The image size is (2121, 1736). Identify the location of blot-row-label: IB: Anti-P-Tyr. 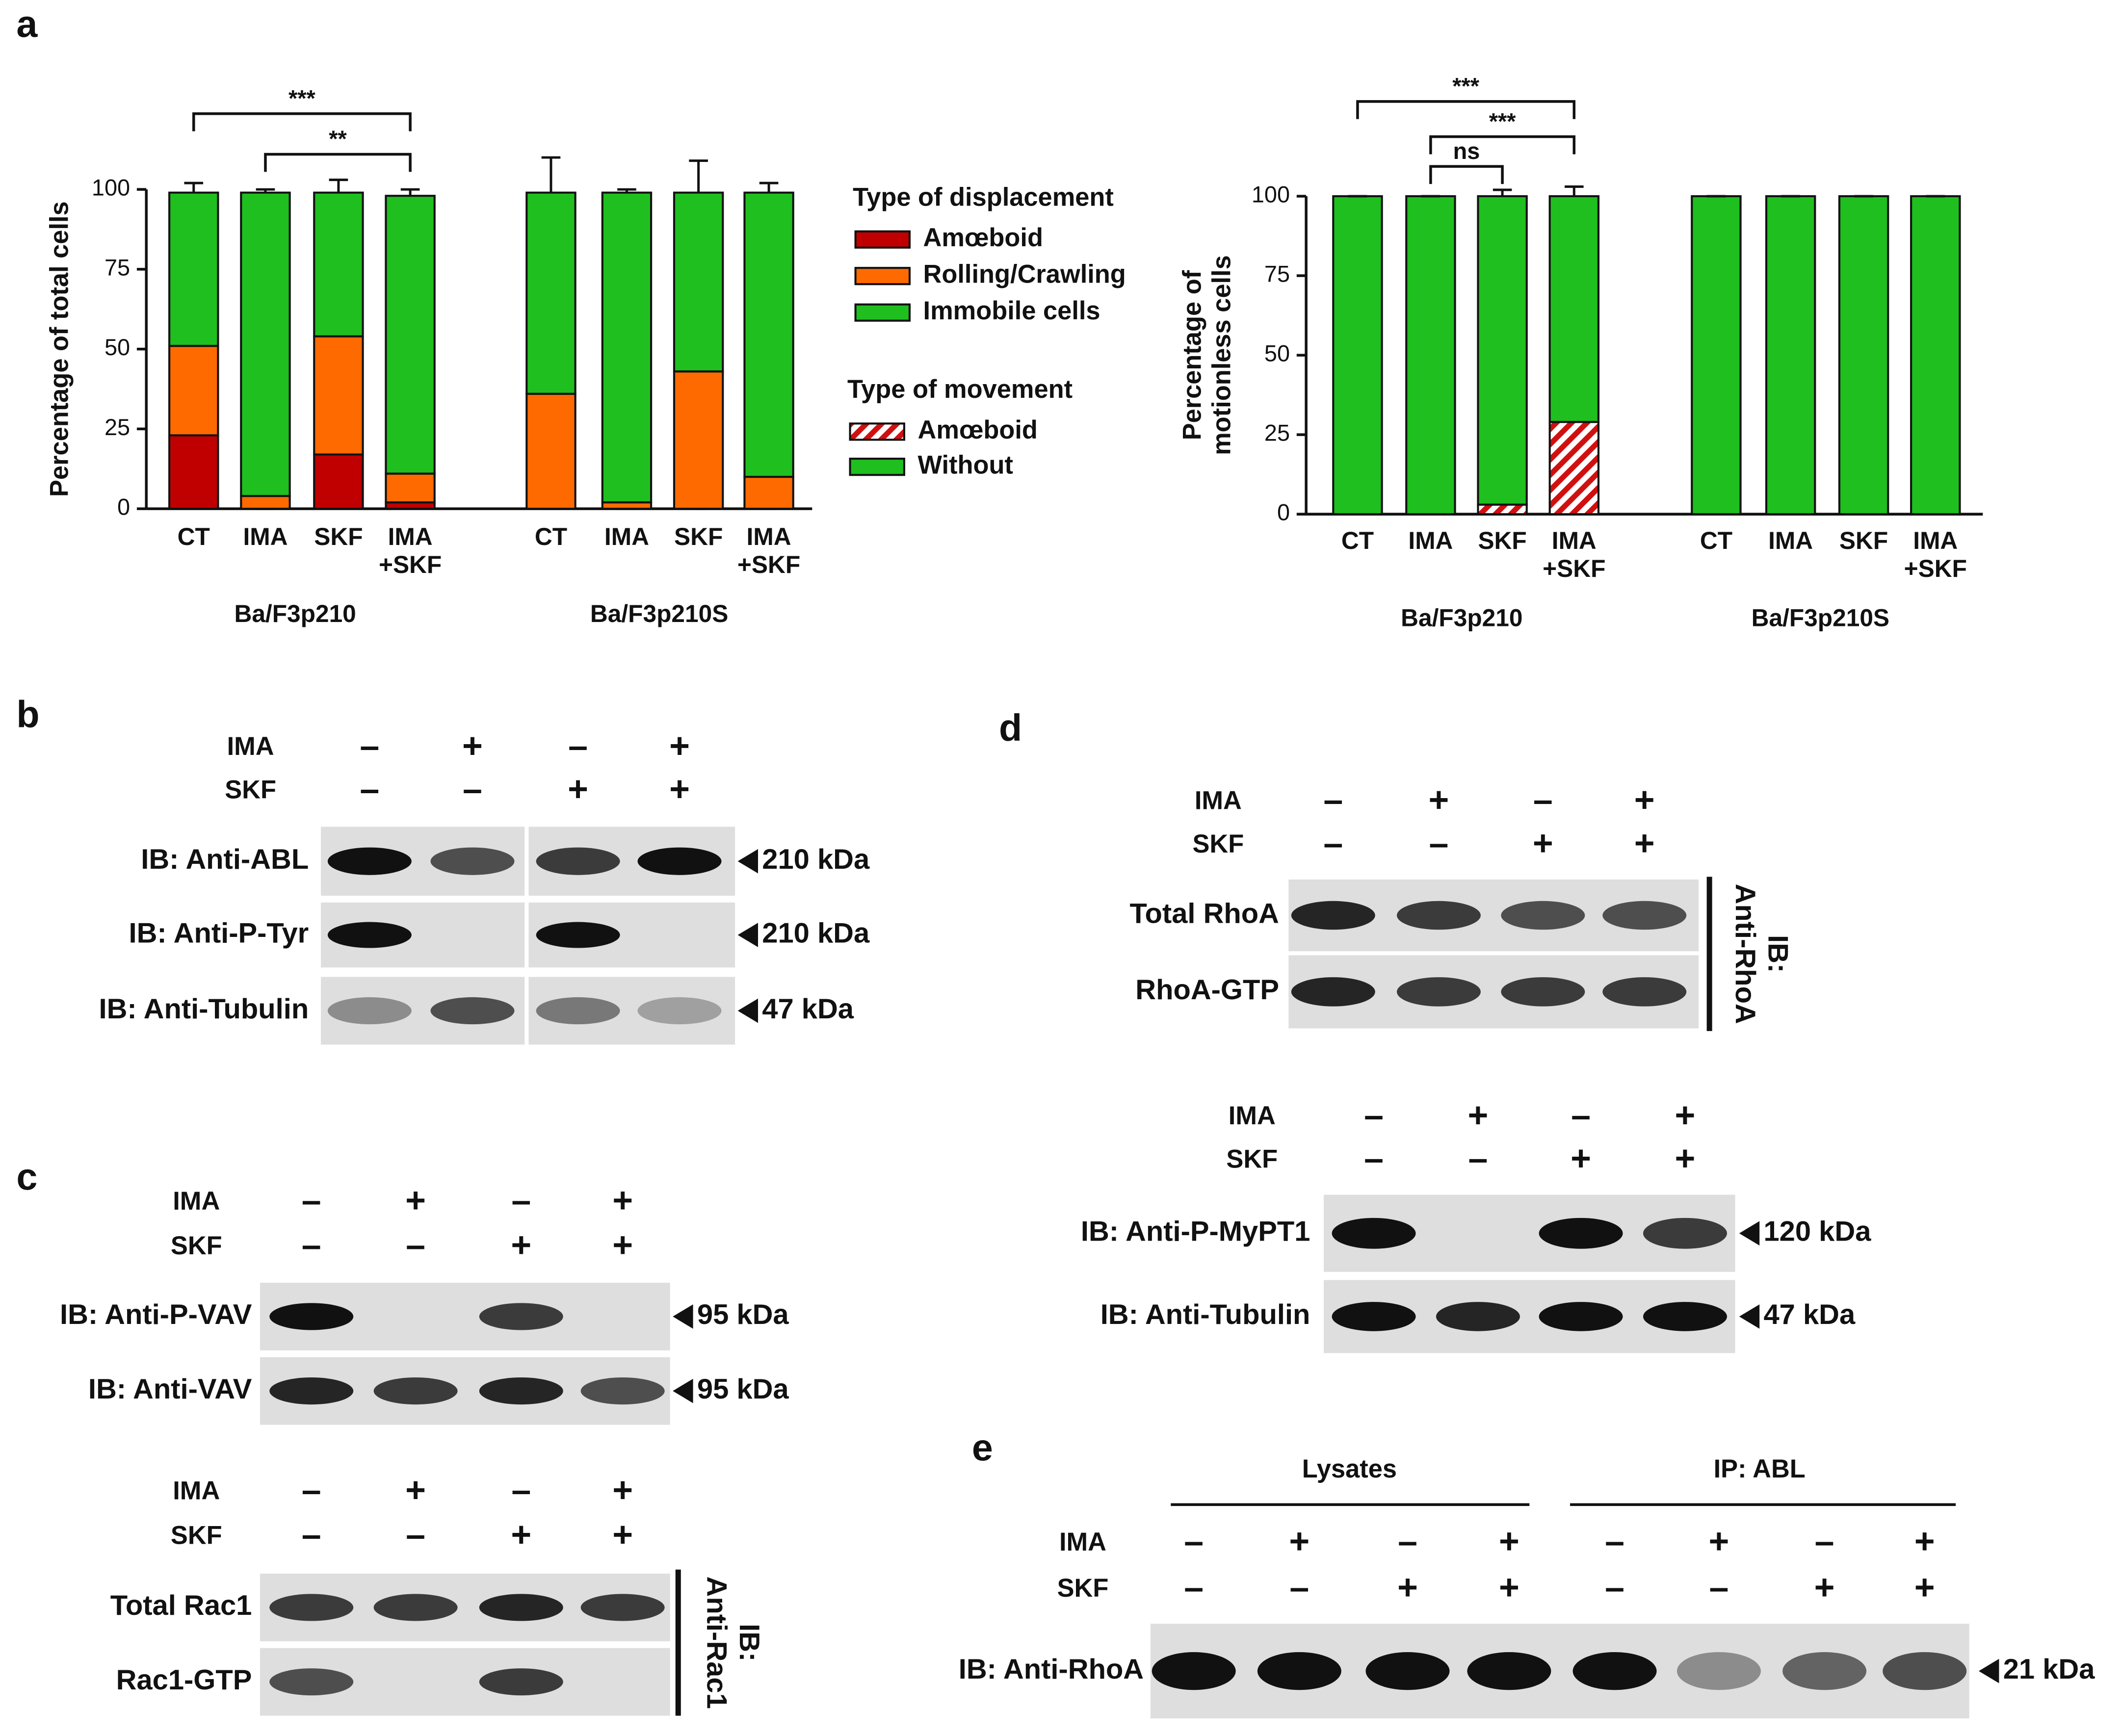
(219, 933).